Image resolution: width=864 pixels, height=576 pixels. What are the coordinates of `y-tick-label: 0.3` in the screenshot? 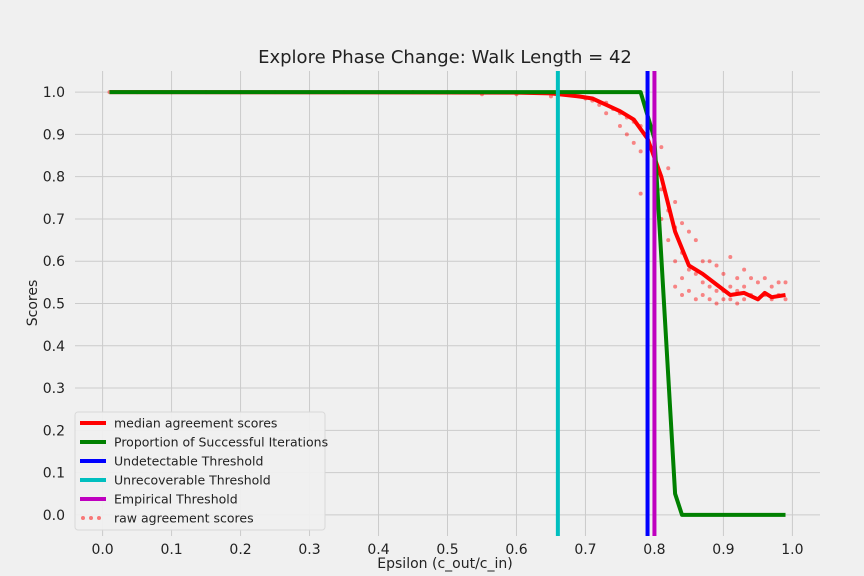 It's located at (54, 389).